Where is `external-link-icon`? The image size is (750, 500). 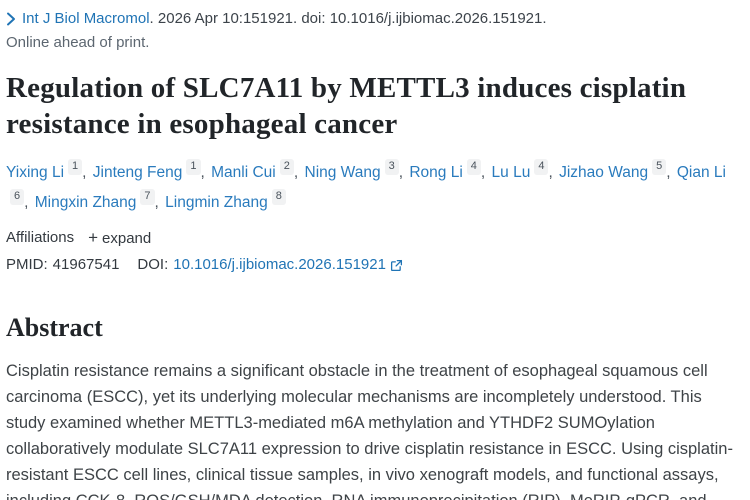
external-link-icon is located at coordinates (396, 265).